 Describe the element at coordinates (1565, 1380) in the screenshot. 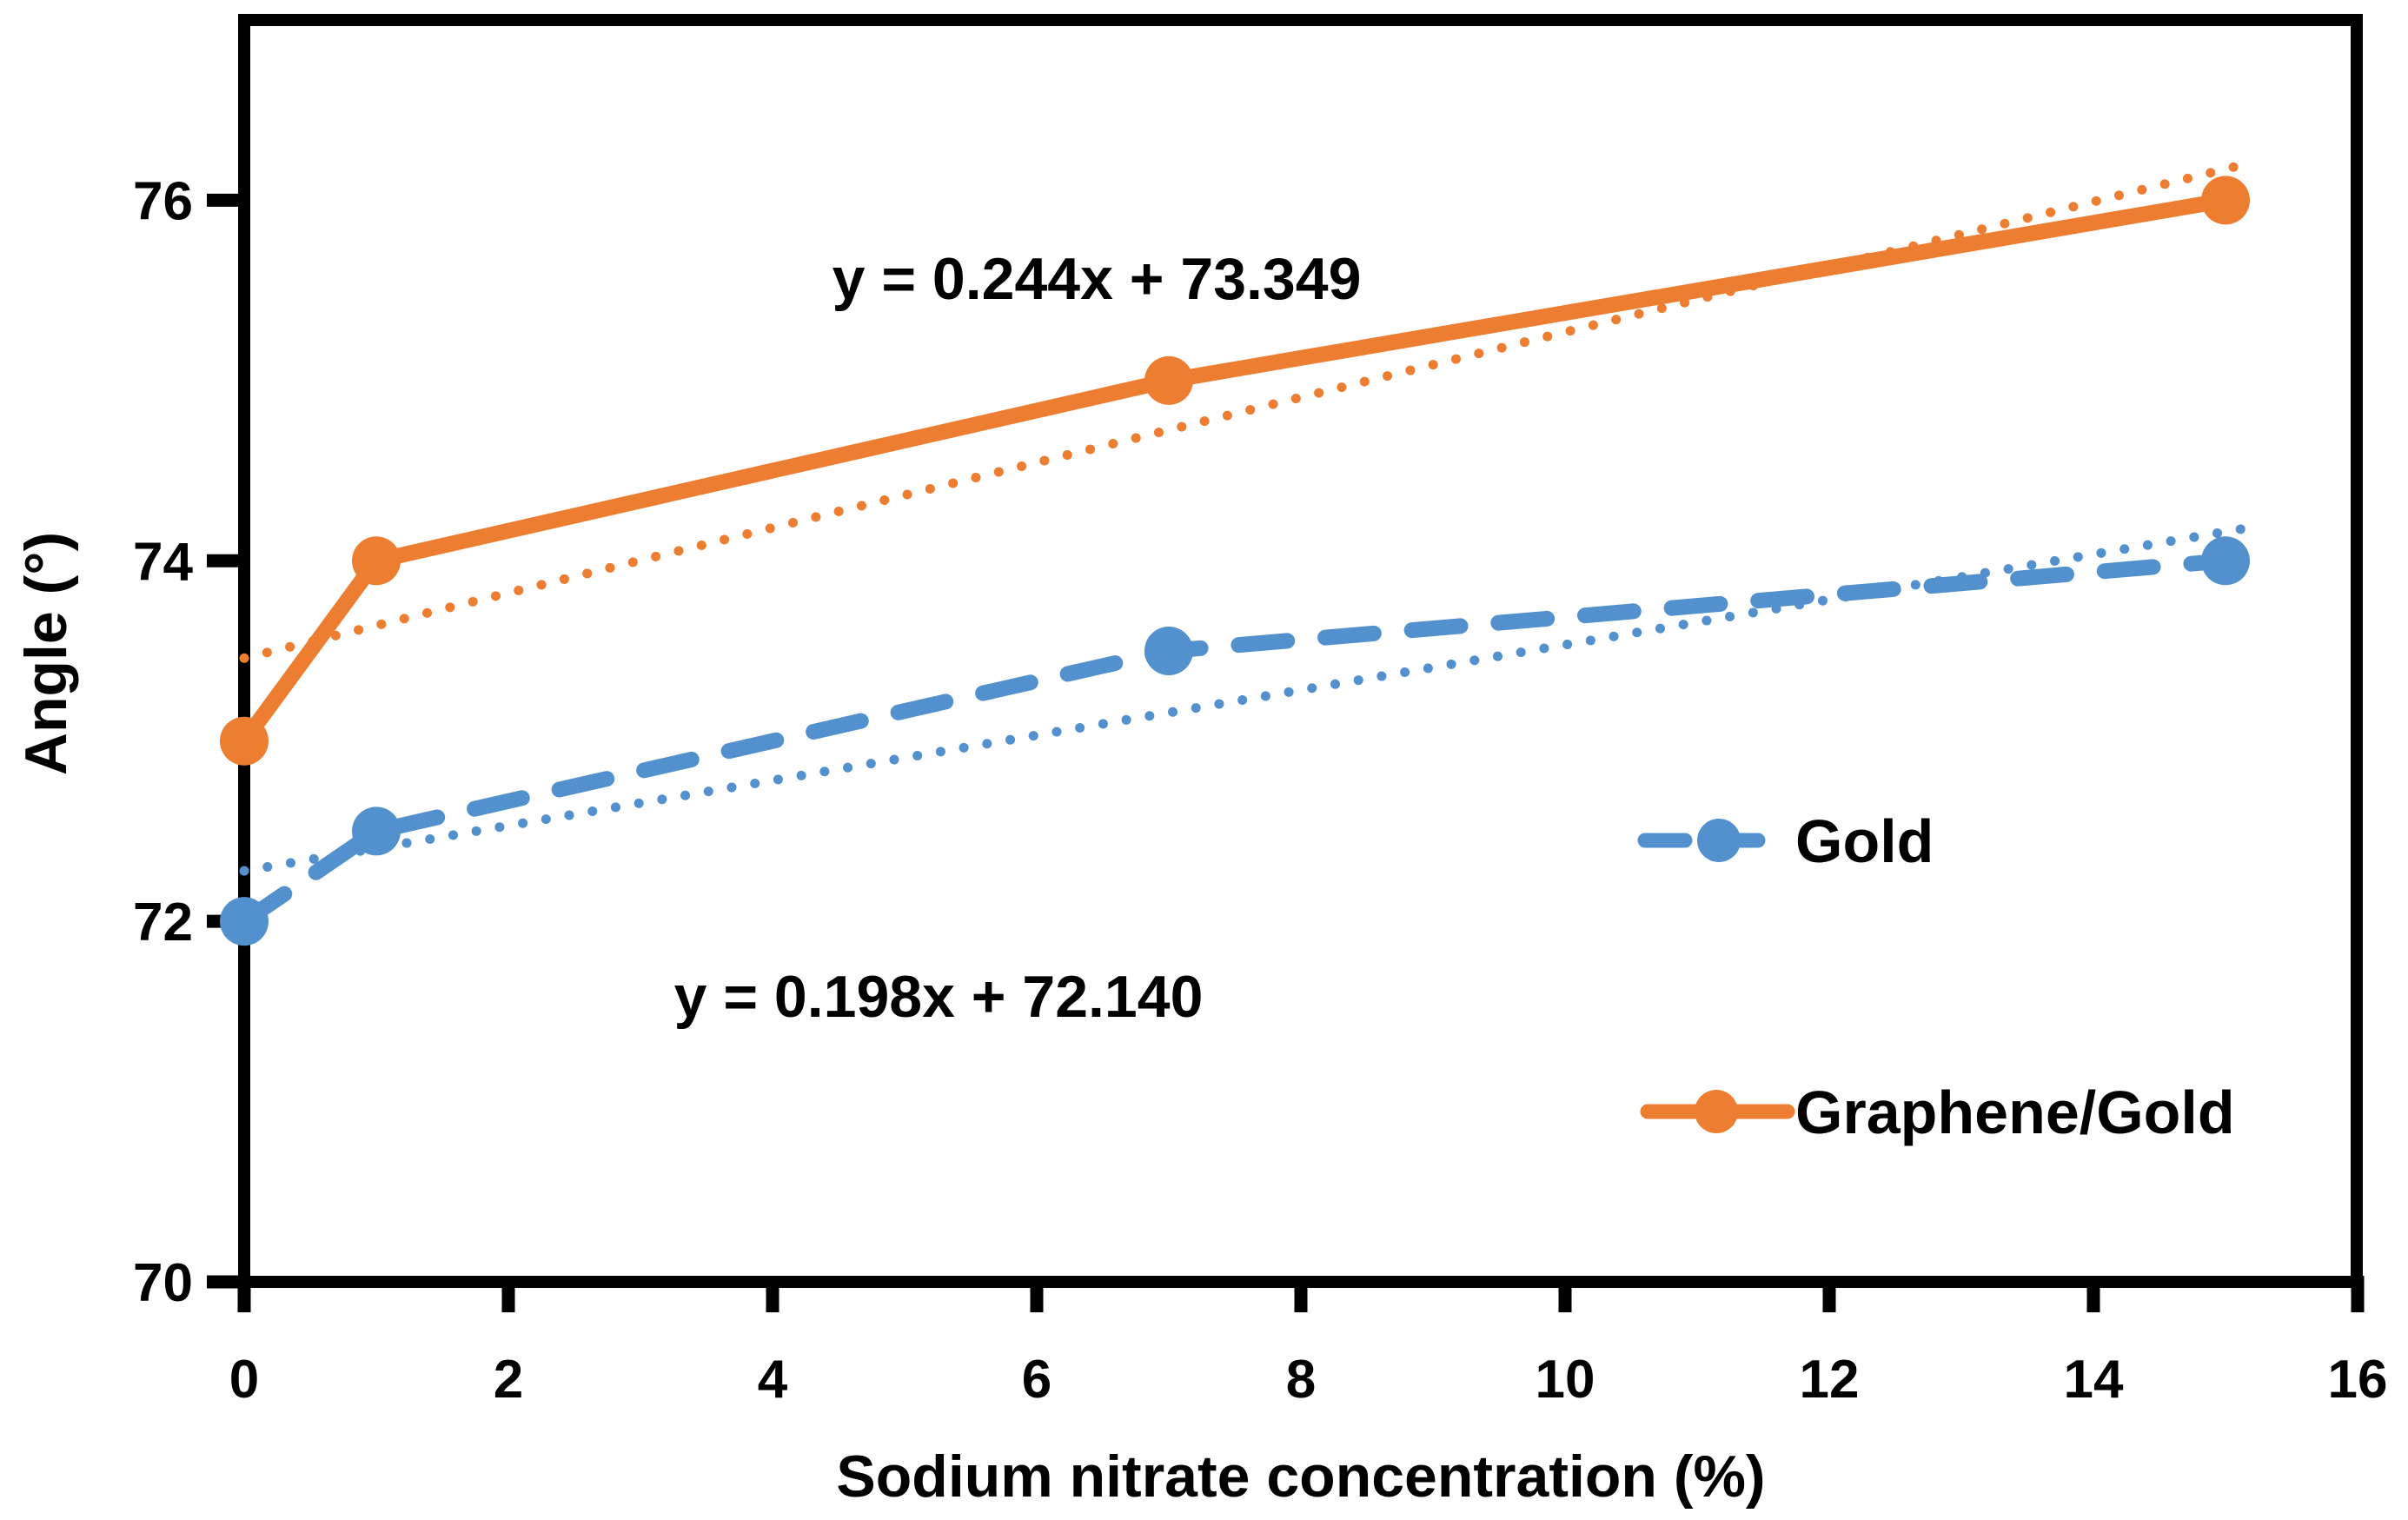

I see `x-tick-label: 10` at that location.